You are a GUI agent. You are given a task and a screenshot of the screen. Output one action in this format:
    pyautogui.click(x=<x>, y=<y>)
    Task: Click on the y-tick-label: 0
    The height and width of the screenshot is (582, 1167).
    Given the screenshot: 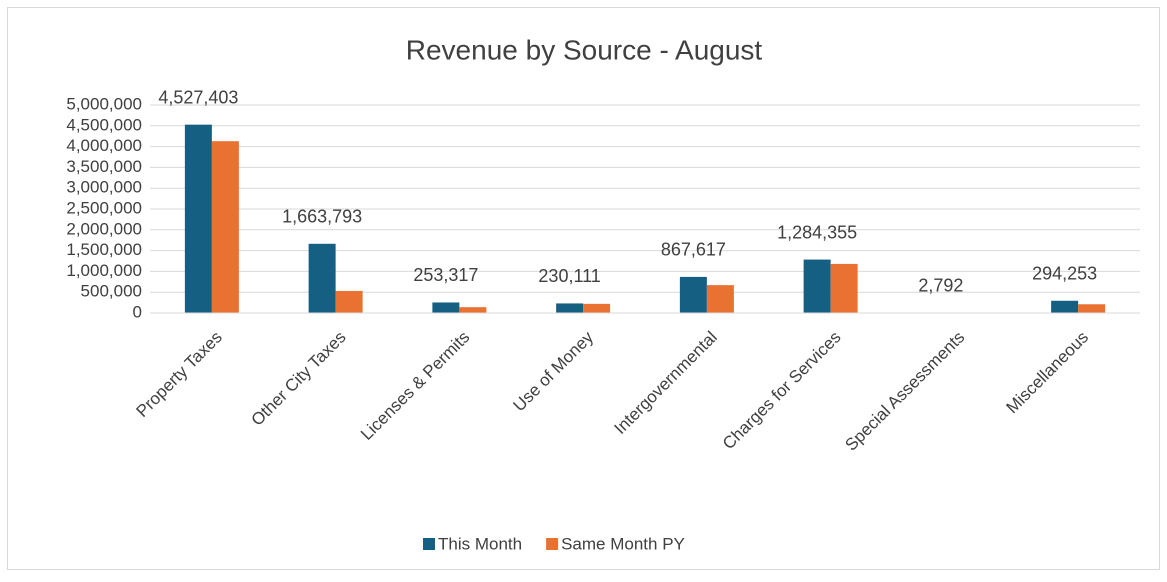 What is the action you would take?
    pyautogui.click(x=137, y=311)
    